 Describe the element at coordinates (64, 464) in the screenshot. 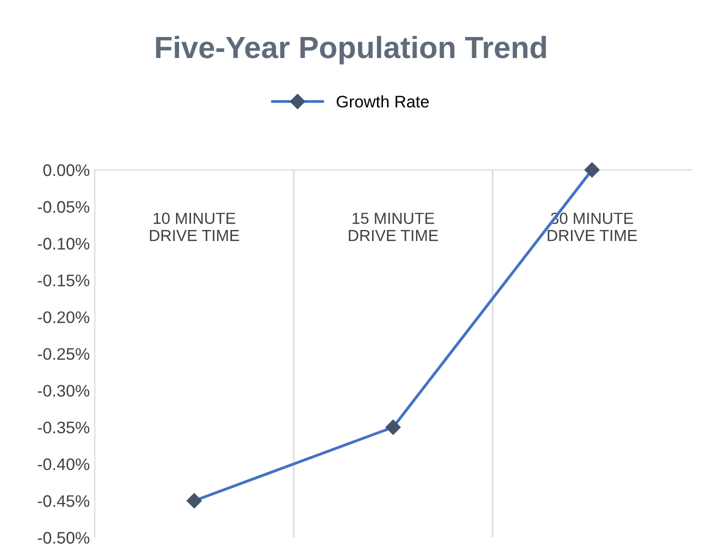

I see `y-tick-label: -0.40%` at that location.